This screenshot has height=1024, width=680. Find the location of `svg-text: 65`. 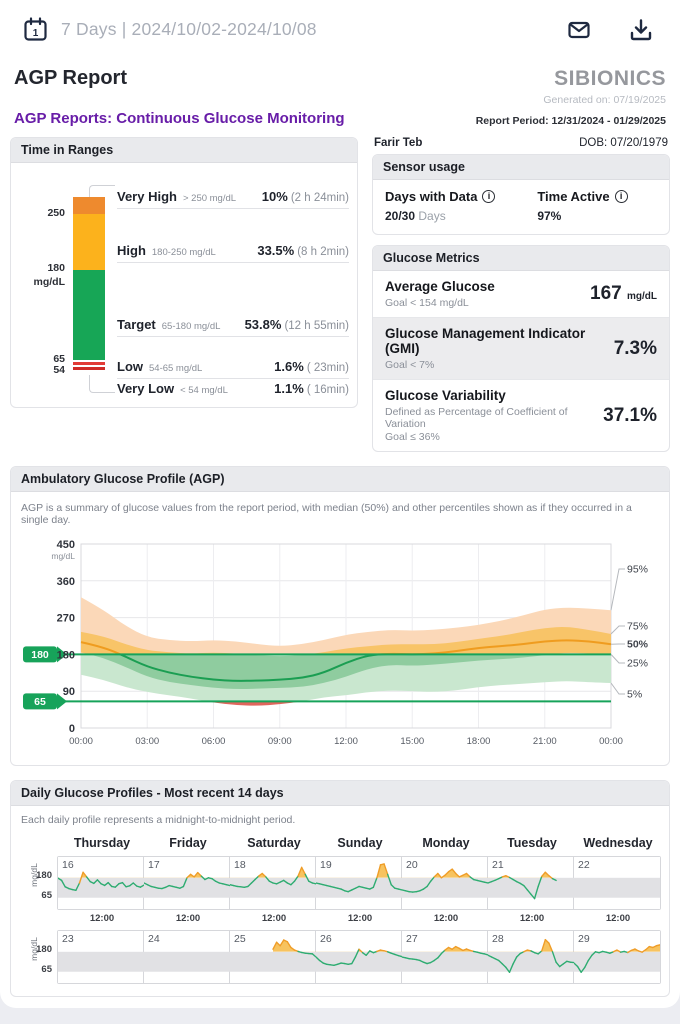

svg-text: 65 is located at coordinates (40, 702).